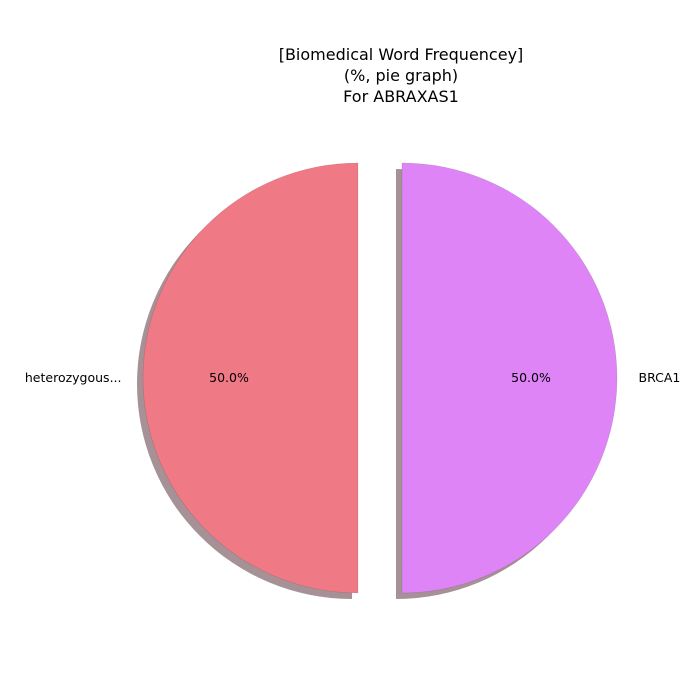 The height and width of the screenshot is (700, 700). I want to click on slice-label-1: BRCA1, so click(660, 377).